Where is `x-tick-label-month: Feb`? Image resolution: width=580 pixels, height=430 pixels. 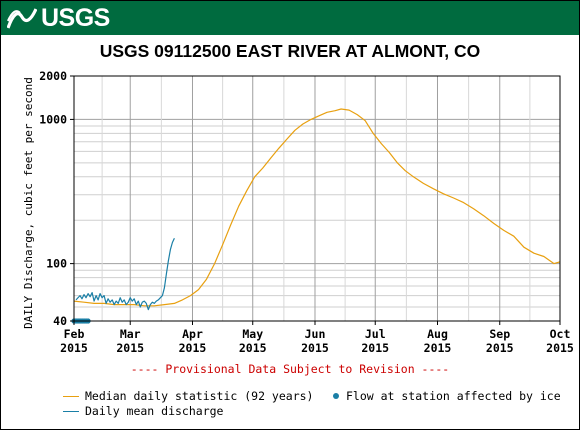 x-tick-label-month: Feb is located at coordinates (74, 334).